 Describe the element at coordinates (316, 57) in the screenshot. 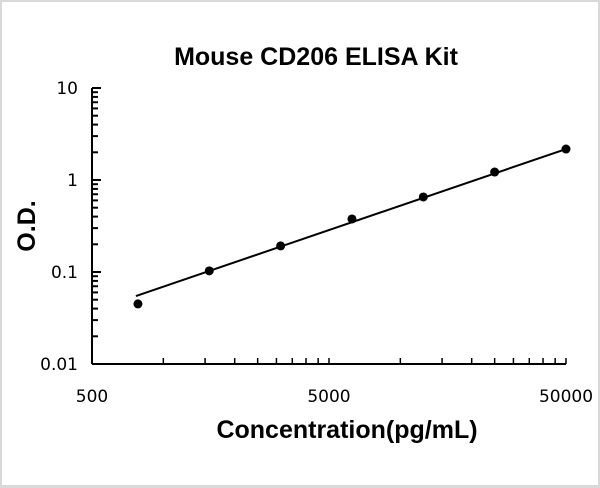

I see `chart-title: Mouse CD206 ELISA Kit` at that location.